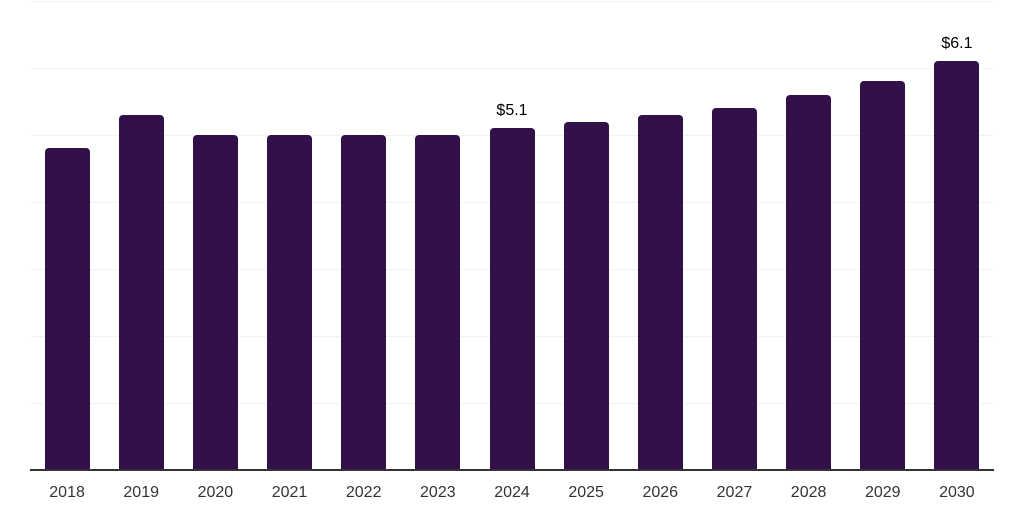 The width and height of the screenshot is (1024, 512). I want to click on x-axis-label-2025: 2025, so click(586, 492).